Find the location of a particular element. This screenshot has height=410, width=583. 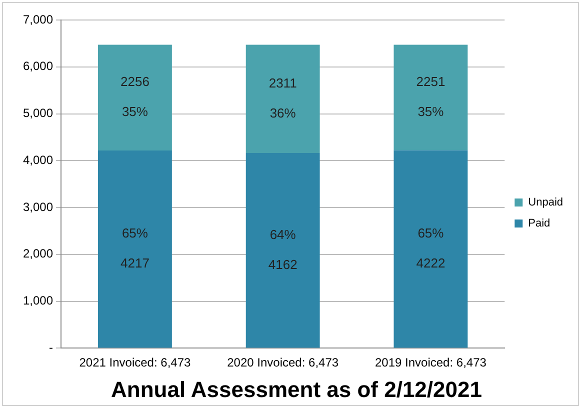

data-label: 2256 35% is located at coordinates (135, 97).